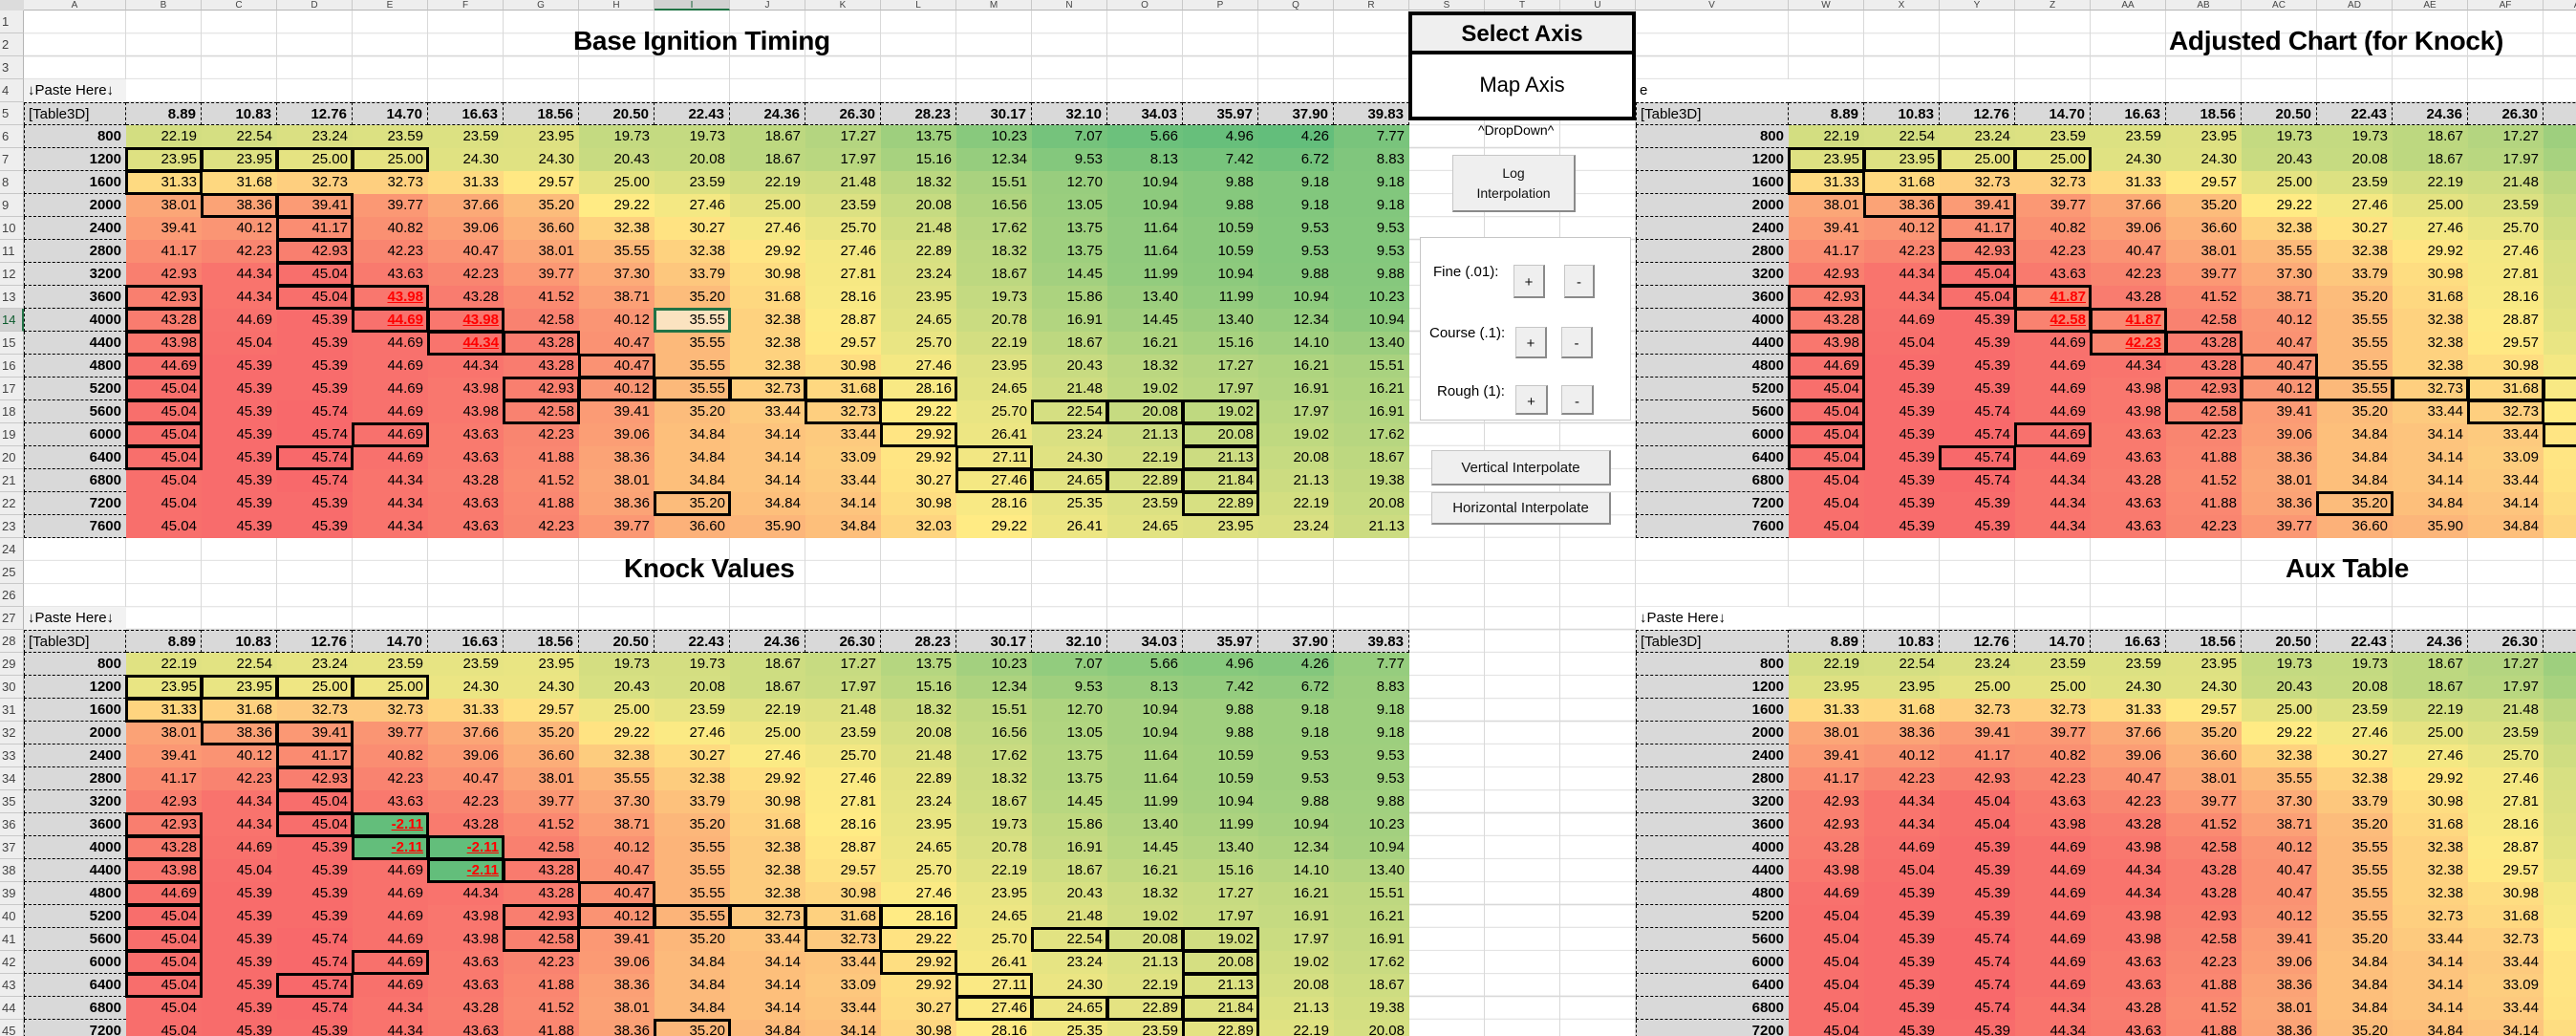 The image size is (2576, 1036). Describe the element at coordinates (843, 801) in the screenshot. I see `knock-table-cell: 27.81` at that location.